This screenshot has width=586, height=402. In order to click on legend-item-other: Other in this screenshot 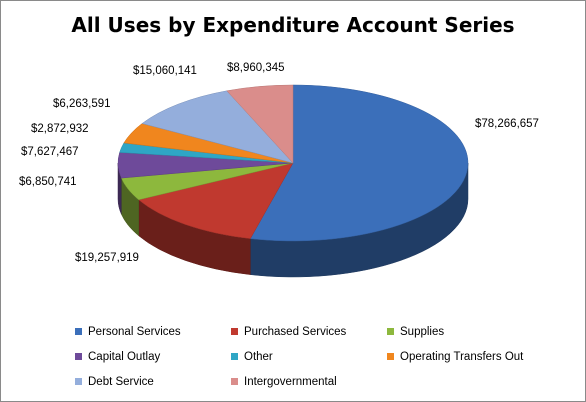, I will do `click(252, 357)`.